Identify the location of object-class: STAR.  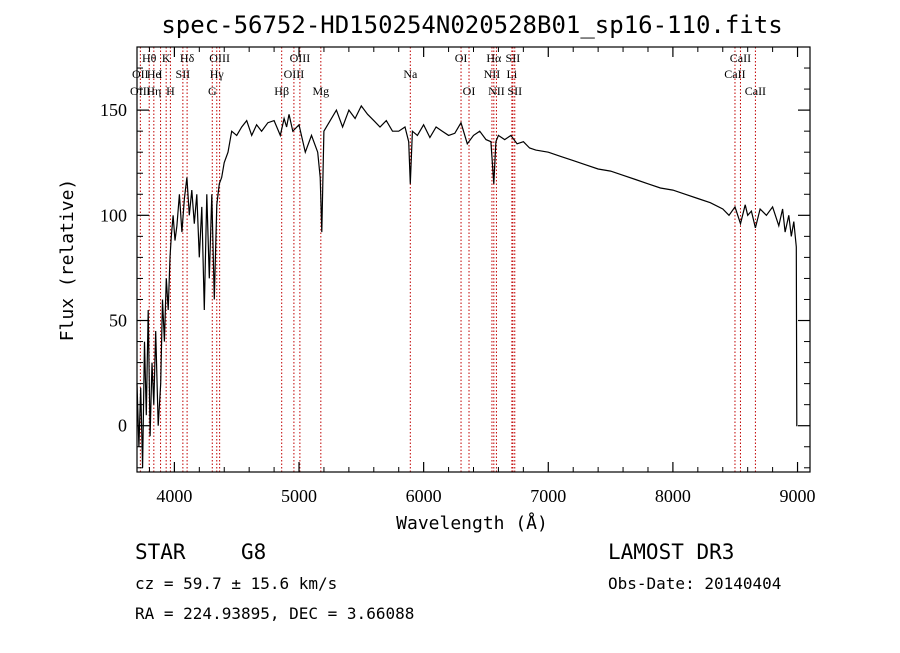
(160, 552).